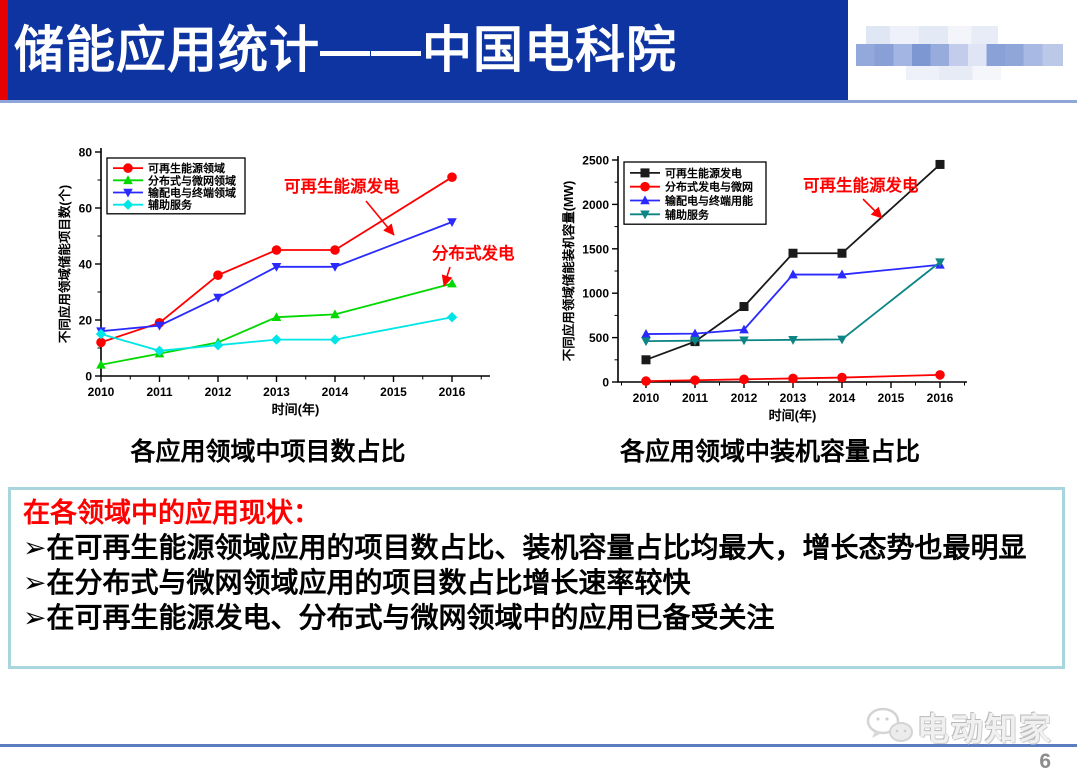  I want to click on page-title: 储能应用统计——中国电科院, so click(345, 50).